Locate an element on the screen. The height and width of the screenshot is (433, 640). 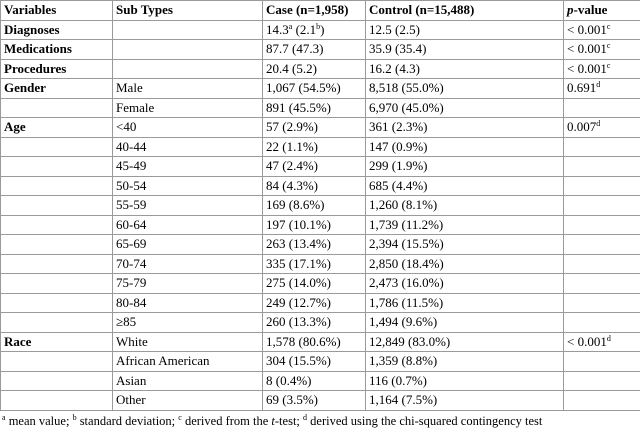
table-cell: White is located at coordinates (187, 341).